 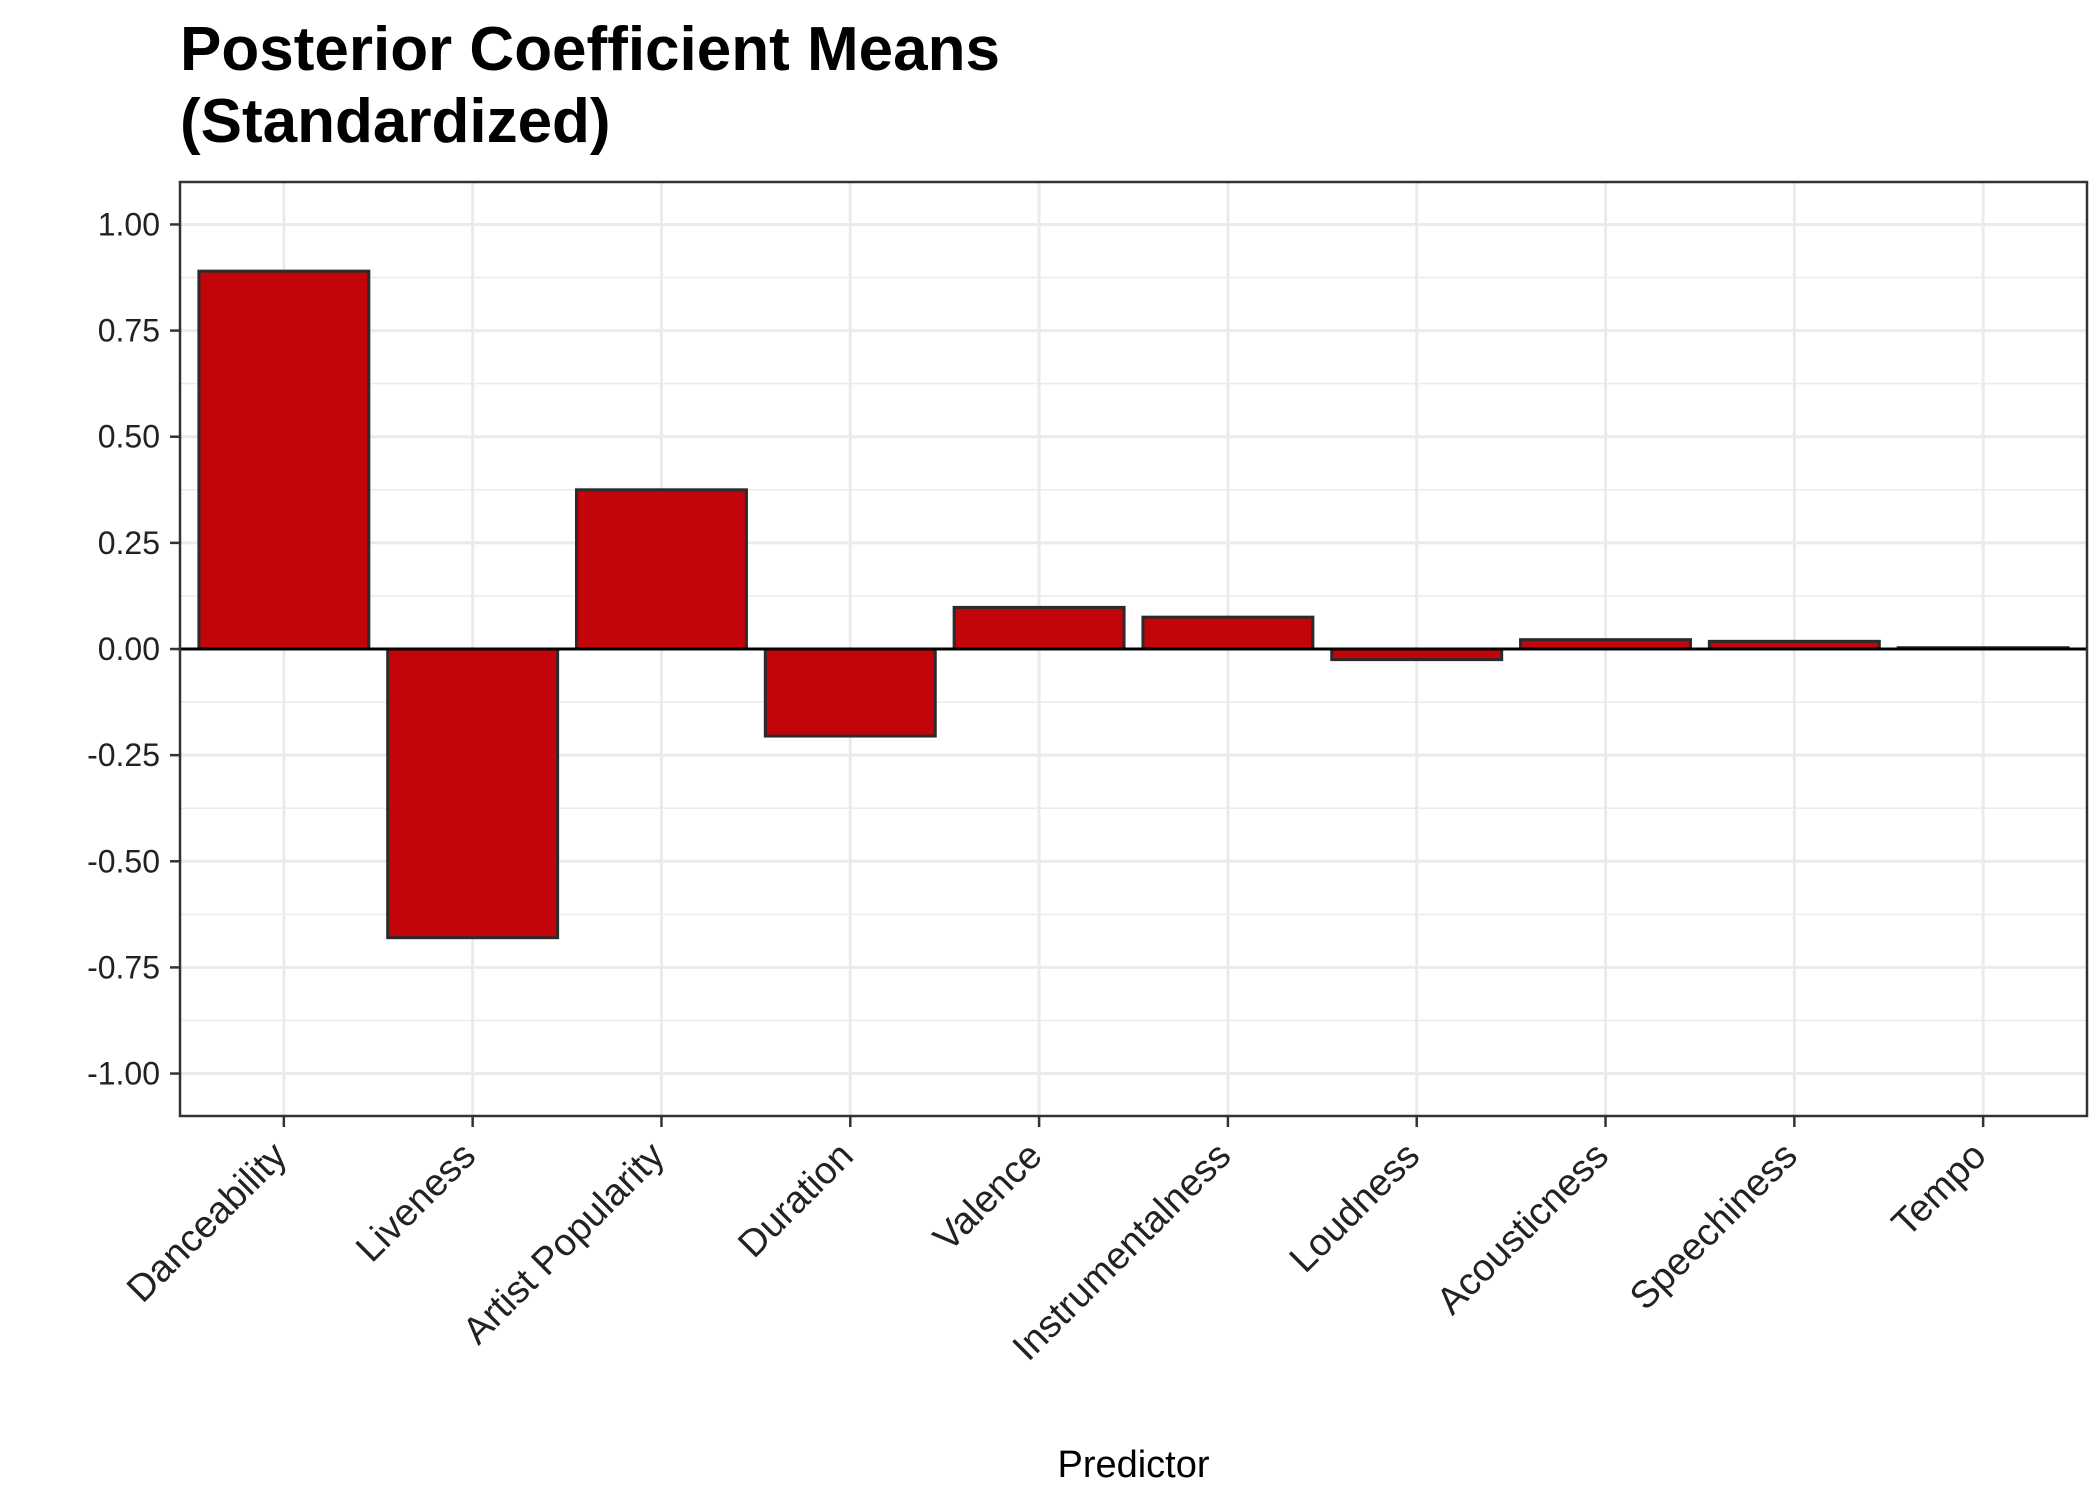 What do you see at coordinates (564, 1244) in the screenshot?
I see `x-tick-label: Artist Popularity` at bounding box center [564, 1244].